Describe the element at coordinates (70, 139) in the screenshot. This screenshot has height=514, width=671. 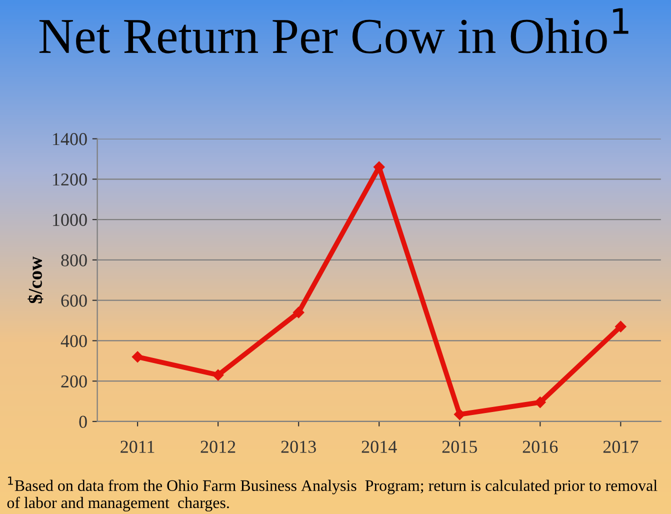
I see `y-tick-label: 1400` at that location.